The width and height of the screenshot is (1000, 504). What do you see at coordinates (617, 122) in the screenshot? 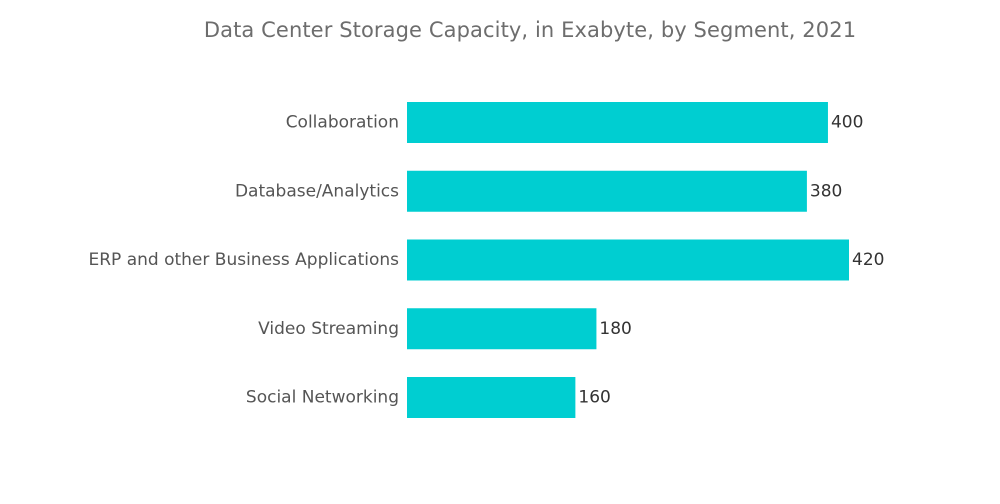
I see `bar-collaboration` at bounding box center [617, 122].